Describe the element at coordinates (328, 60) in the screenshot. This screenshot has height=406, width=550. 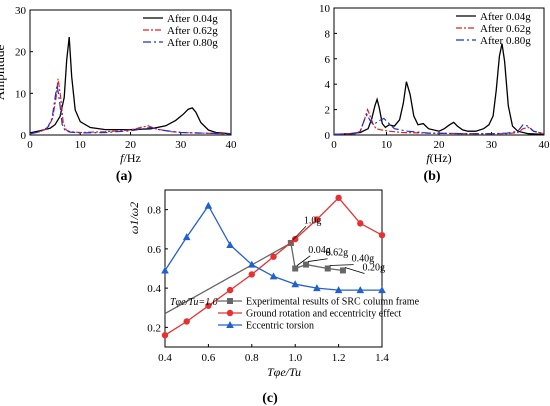
I see `y-tick-label: 6` at that location.